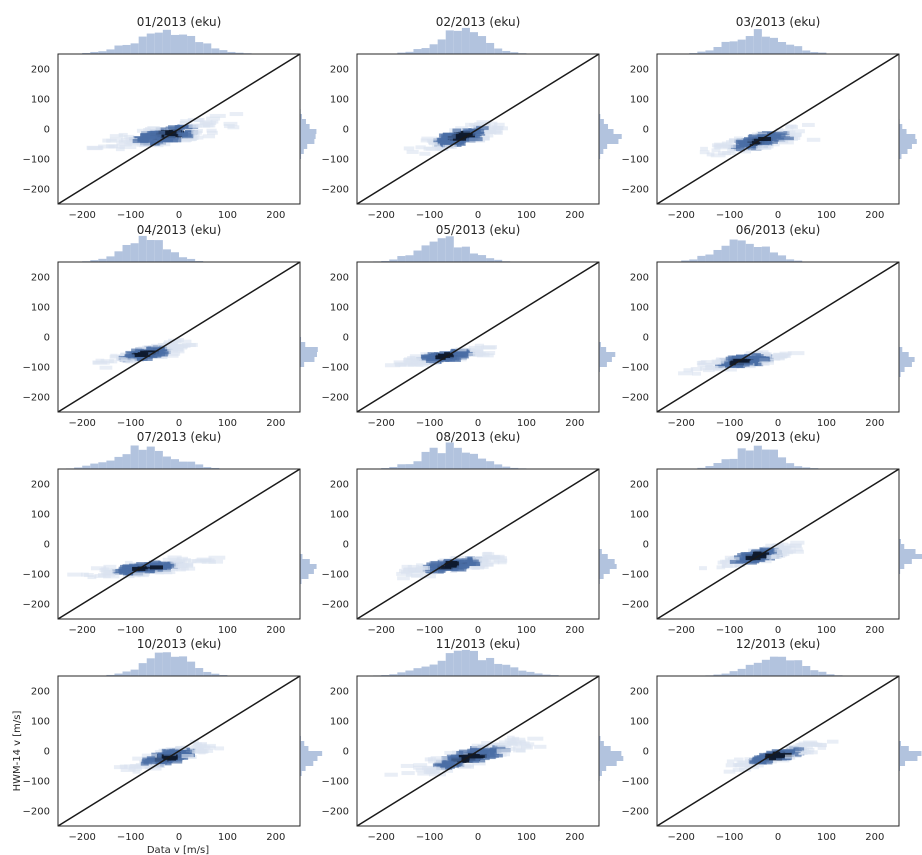 This screenshot has height=855, width=922. I want to click on panel-title: 12/2013 (eku), so click(778, 644).